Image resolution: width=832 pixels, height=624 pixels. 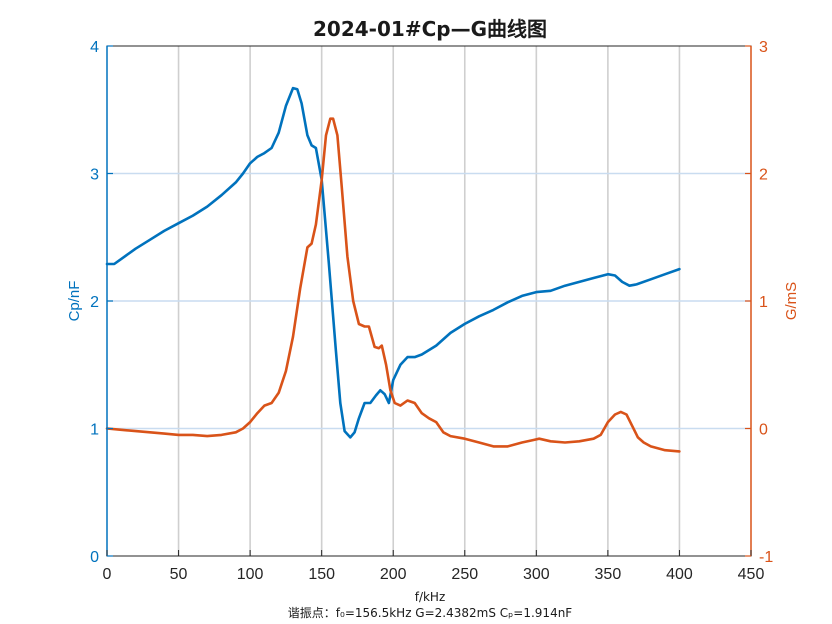 I want to click on y-axis-label-right: G/mS, so click(x=791, y=301).